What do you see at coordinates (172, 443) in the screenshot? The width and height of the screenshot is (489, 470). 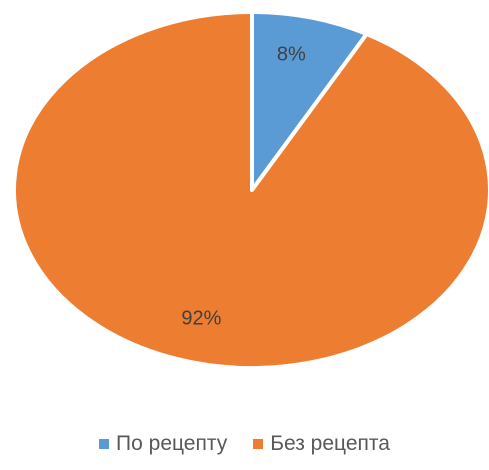 I see `legend-label-po-retseptu: По рецепту` at bounding box center [172, 443].